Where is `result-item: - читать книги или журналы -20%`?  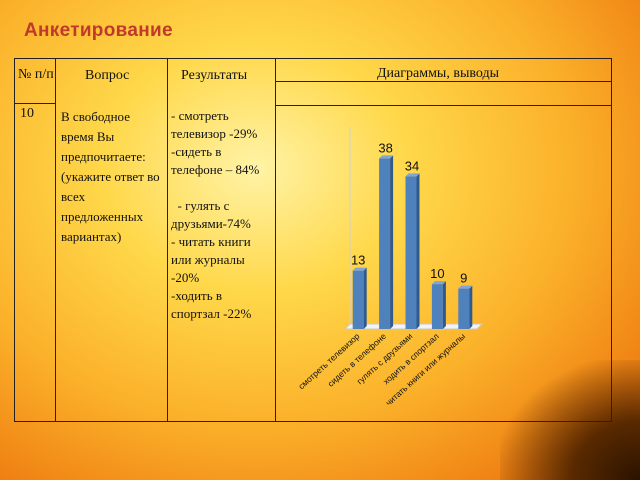
result-item: - читать книги или журналы -20% is located at coordinates (211, 259).